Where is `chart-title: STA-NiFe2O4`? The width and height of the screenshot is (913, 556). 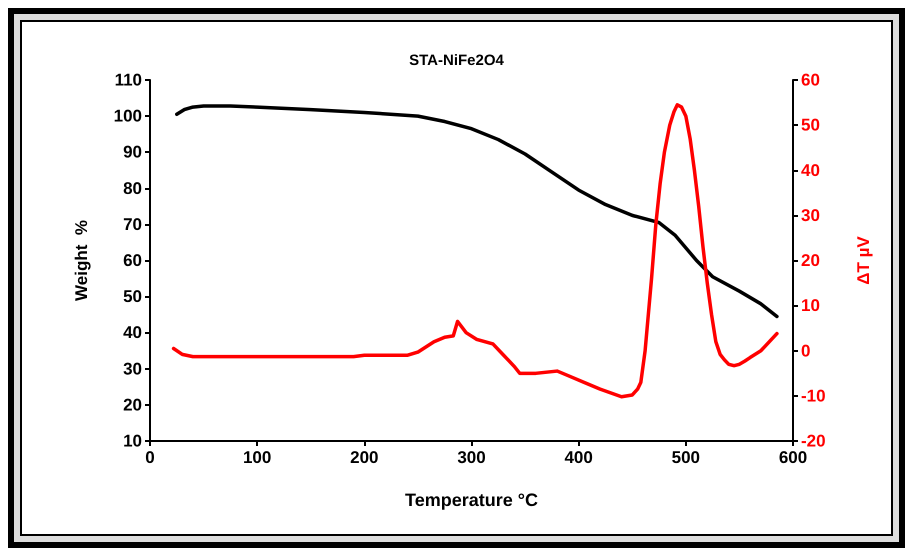 chart-title: STA-NiFe2O4 is located at coordinates (457, 60).